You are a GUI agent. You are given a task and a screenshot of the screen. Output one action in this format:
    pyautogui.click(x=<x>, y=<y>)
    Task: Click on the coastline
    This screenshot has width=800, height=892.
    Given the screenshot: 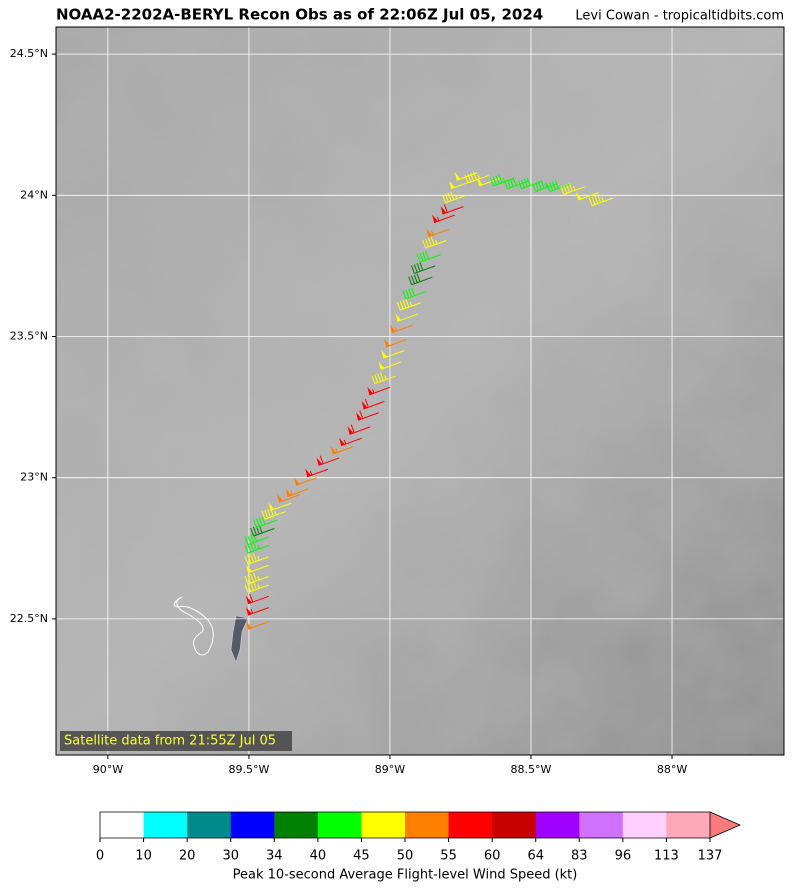 What is the action you would take?
    pyautogui.click(x=193, y=626)
    